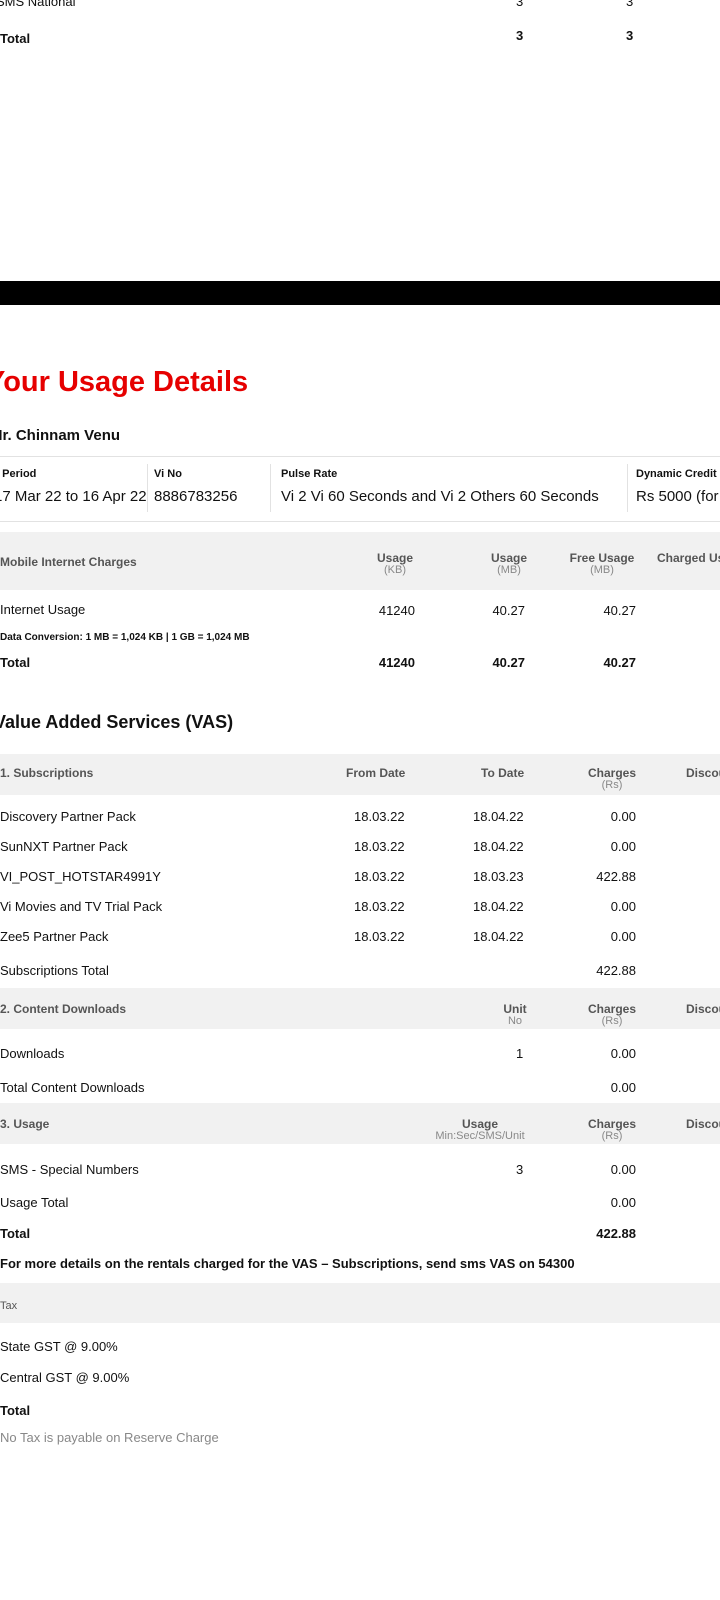 This screenshot has width=720, height=1600. I want to click on internet-total-mb: 40.27, so click(508, 662).